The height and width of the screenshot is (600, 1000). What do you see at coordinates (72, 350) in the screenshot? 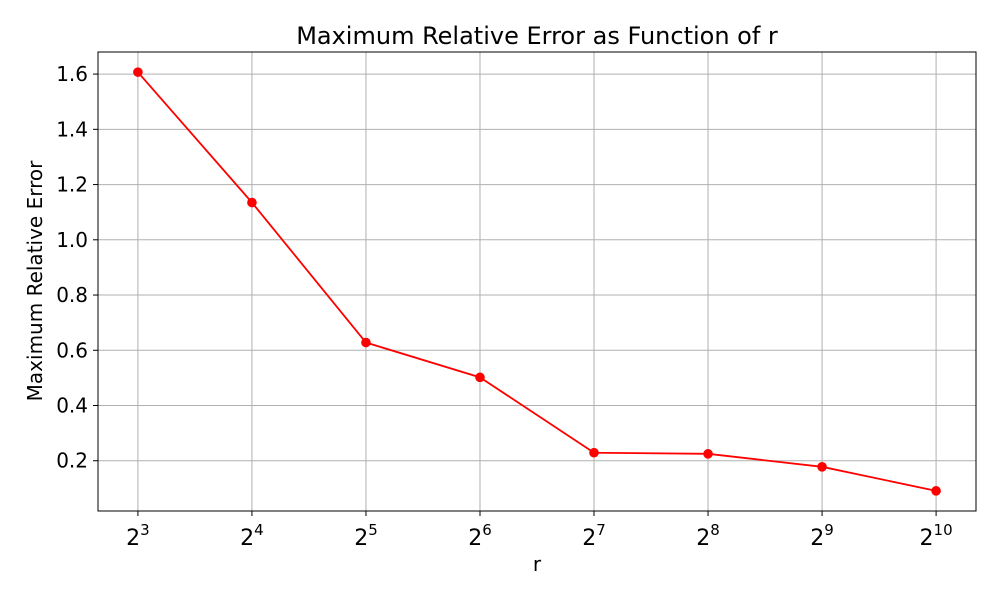
I see `y-tick-label: 0.6` at bounding box center [72, 350].